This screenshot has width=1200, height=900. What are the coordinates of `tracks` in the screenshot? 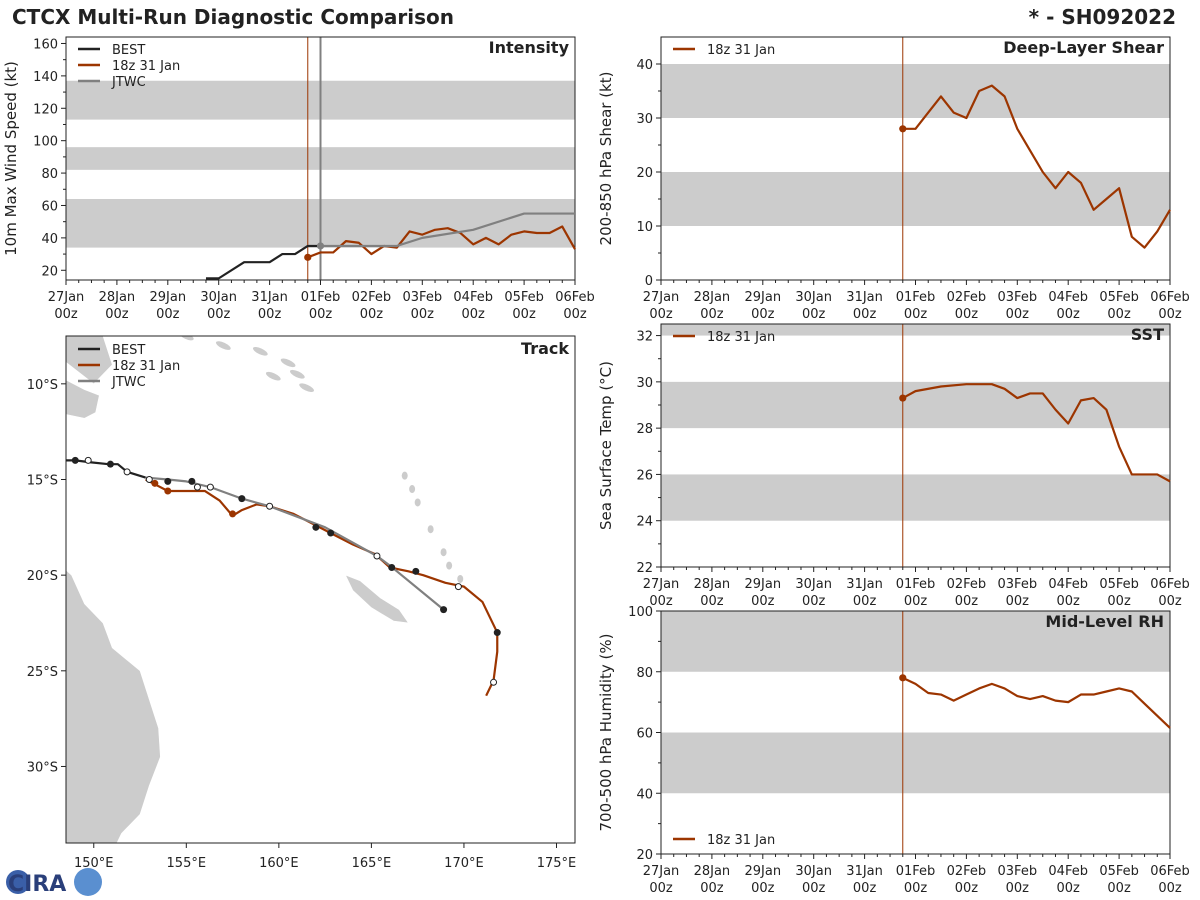 It's located at (283, 576).